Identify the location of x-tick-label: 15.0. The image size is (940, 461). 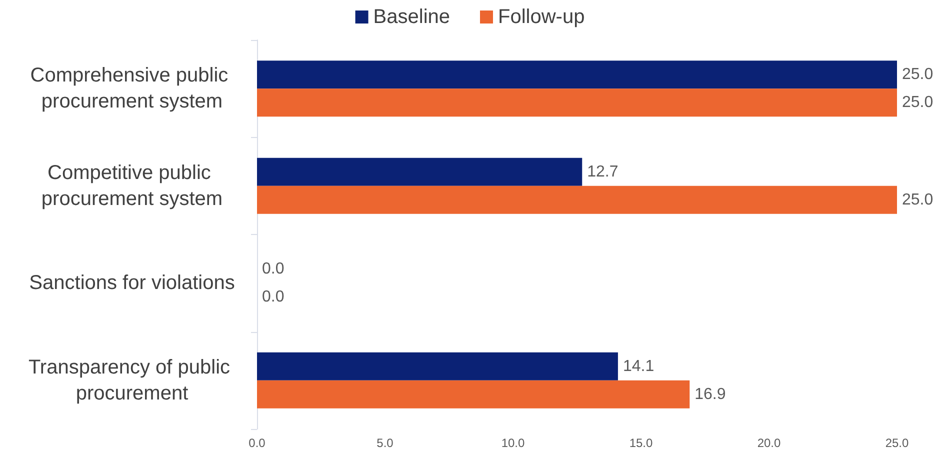
(641, 443).